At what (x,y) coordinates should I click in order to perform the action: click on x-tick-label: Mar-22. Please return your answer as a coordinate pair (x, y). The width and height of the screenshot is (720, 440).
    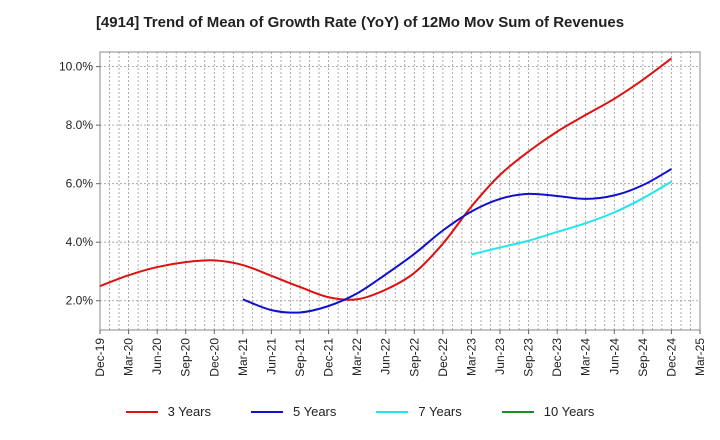
    Looking at the image, I should click on (357, 357).